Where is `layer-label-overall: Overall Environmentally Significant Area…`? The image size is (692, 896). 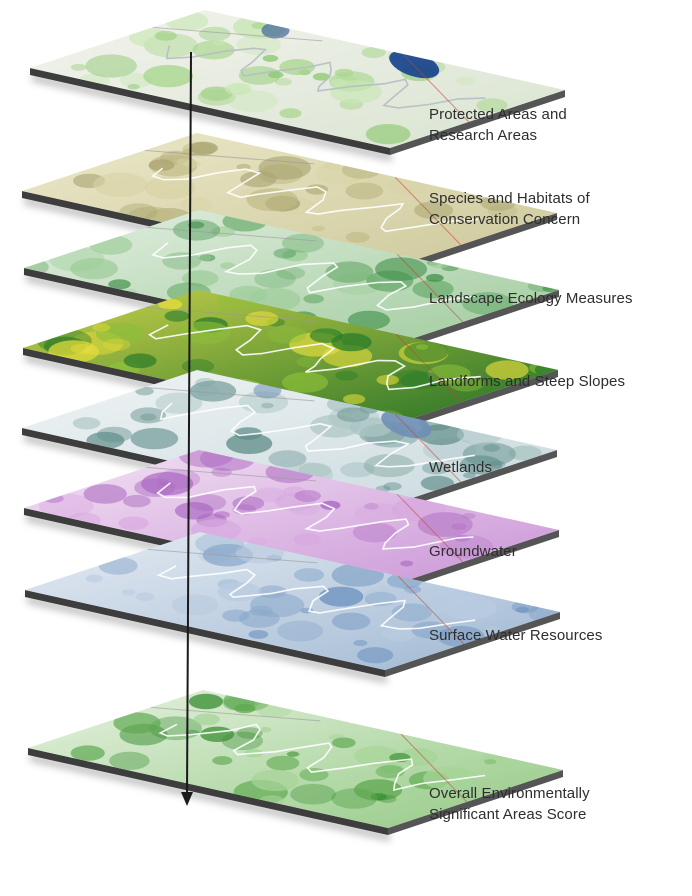
layer-label-overall: Overall Environmentally Significant Area… is located at coordinates (509, 804).